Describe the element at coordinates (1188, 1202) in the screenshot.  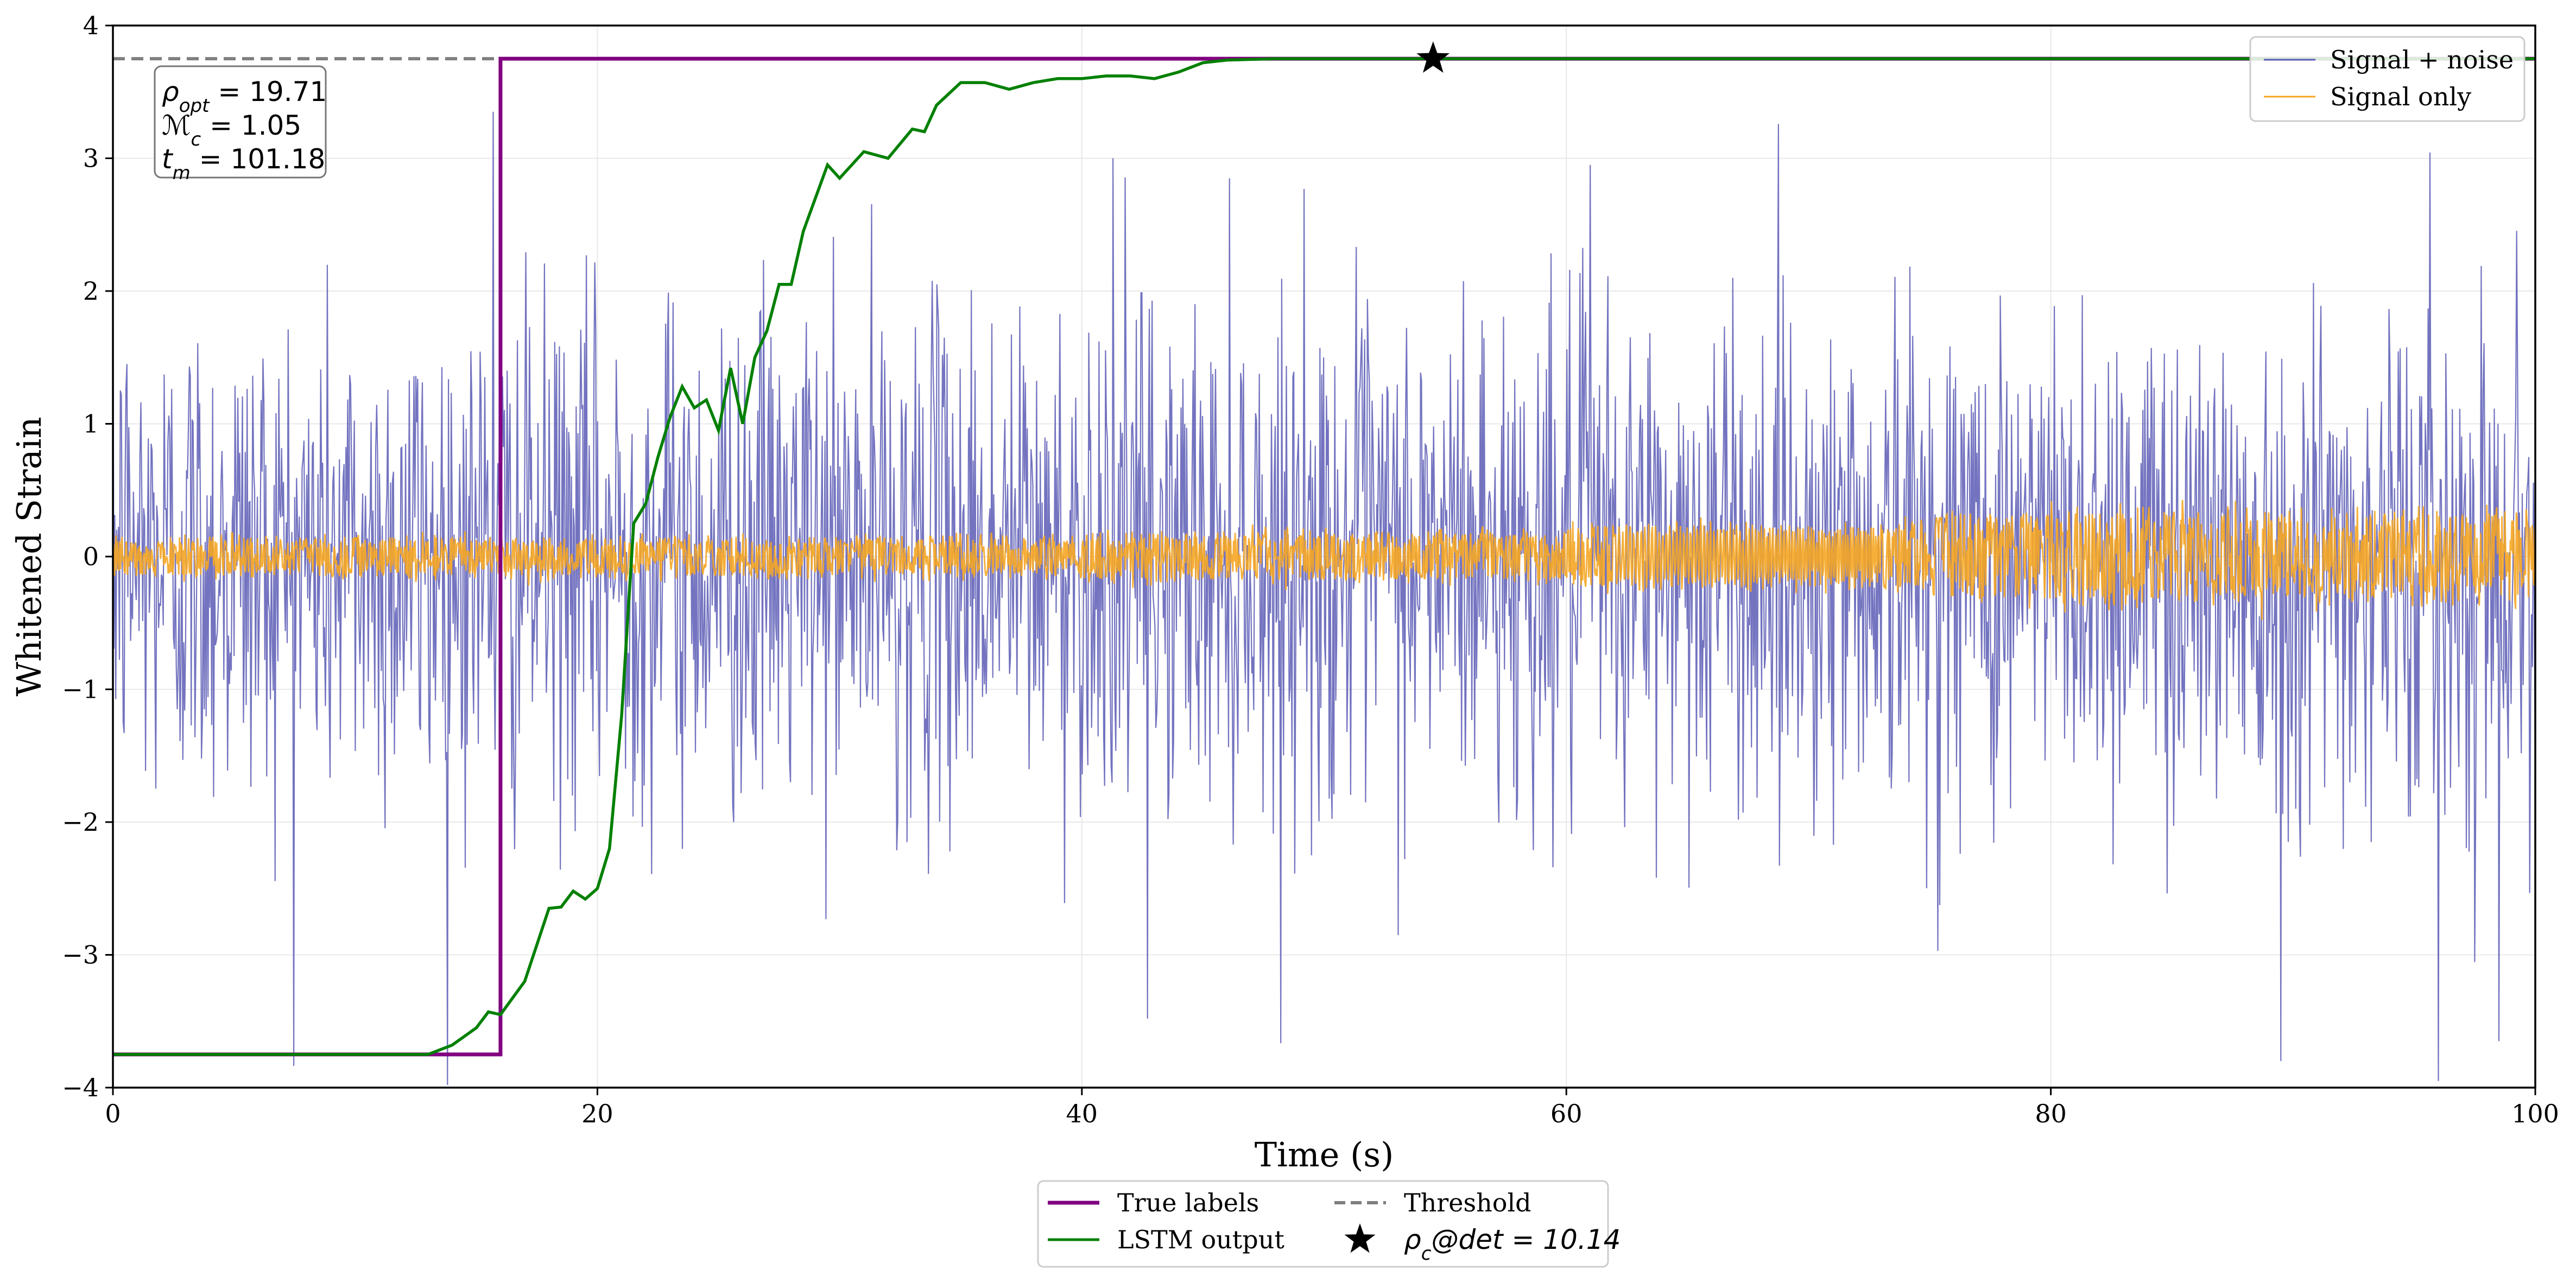
I see `legend-label-true-labels: True labels` at that location.